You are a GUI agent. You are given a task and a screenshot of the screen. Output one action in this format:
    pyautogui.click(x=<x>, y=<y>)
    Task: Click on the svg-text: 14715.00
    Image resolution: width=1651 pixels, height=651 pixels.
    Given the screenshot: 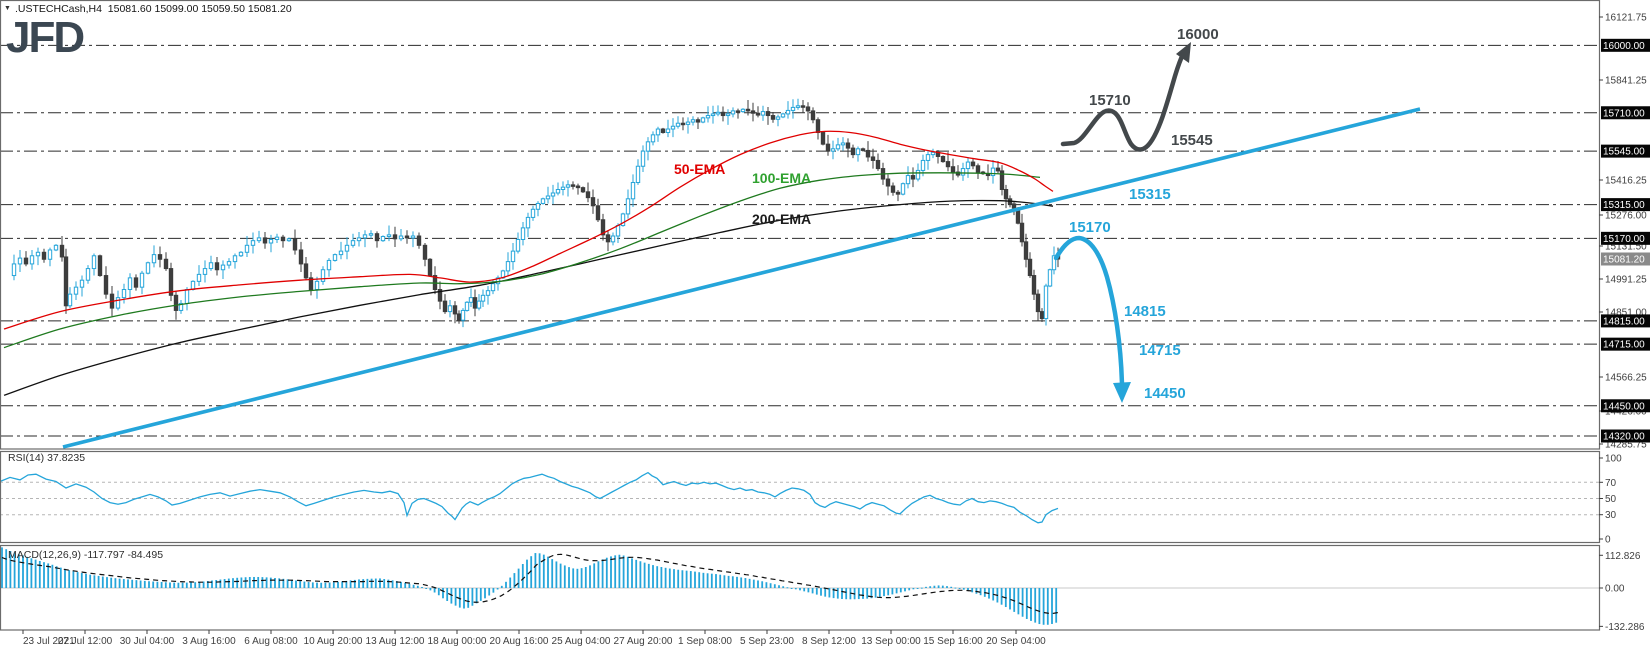 What is the action you would take?
    pyautogui.click(x=1624, y=345)
    